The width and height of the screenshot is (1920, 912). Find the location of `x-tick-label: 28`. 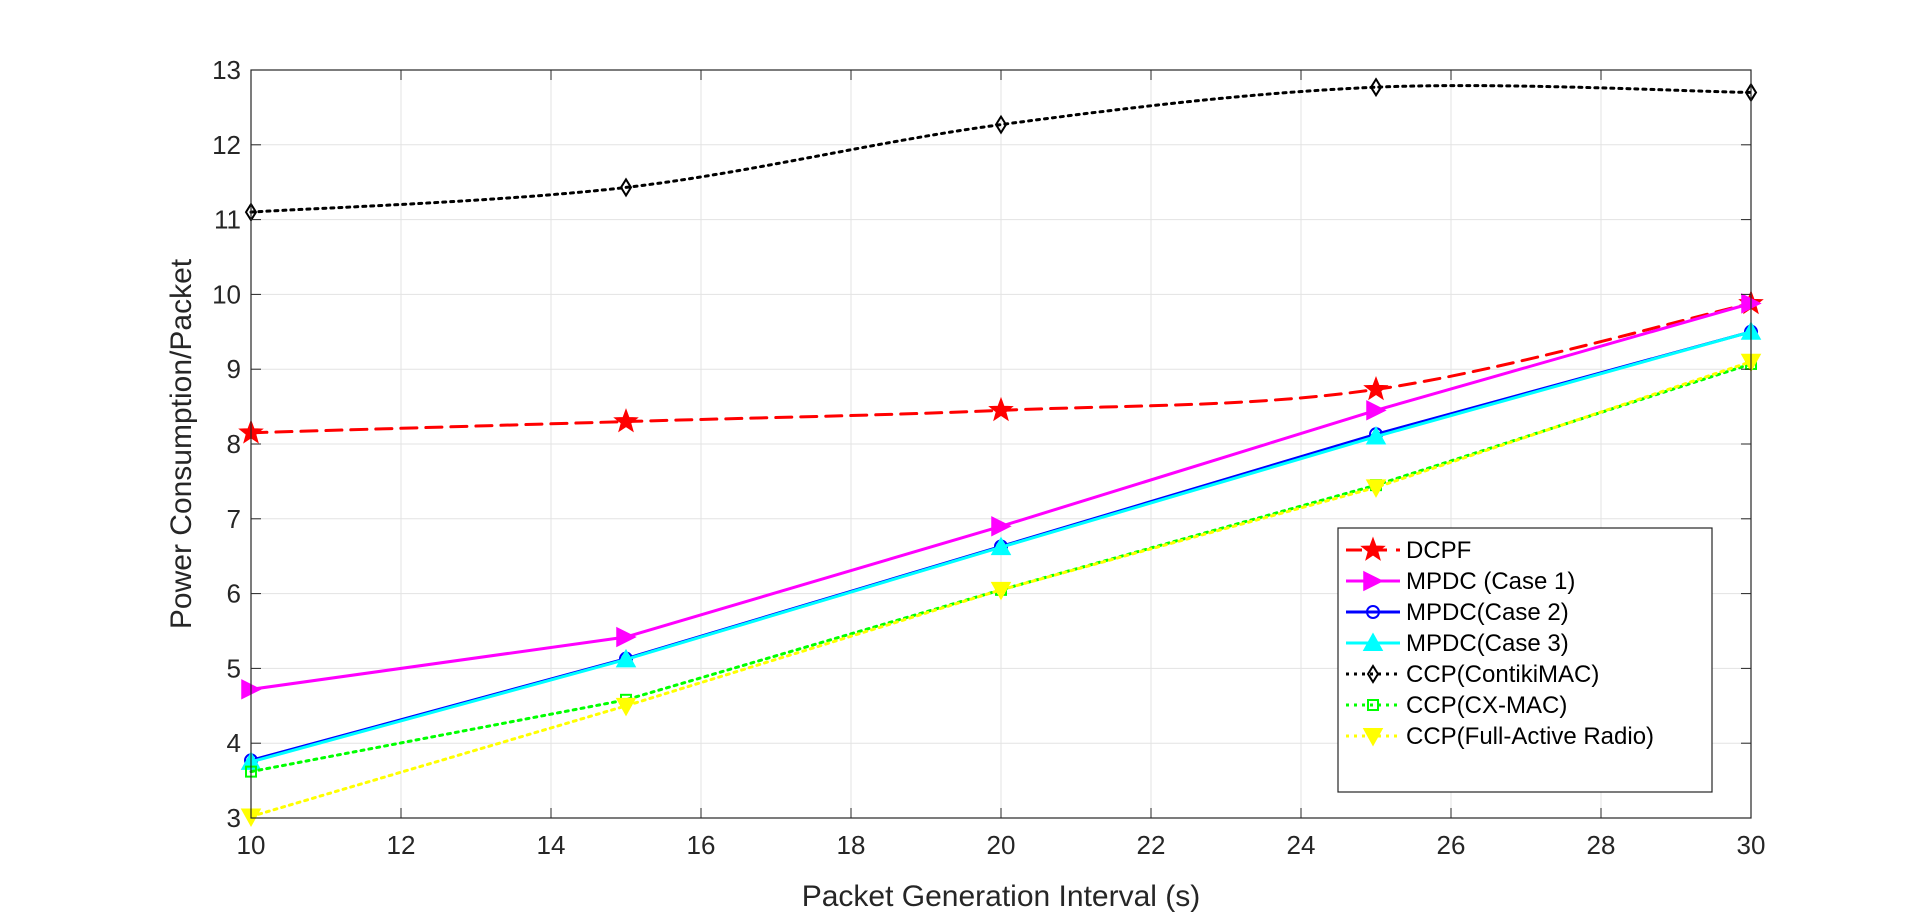

x-tick-label: 28 is located at coordinates (1601, 845).